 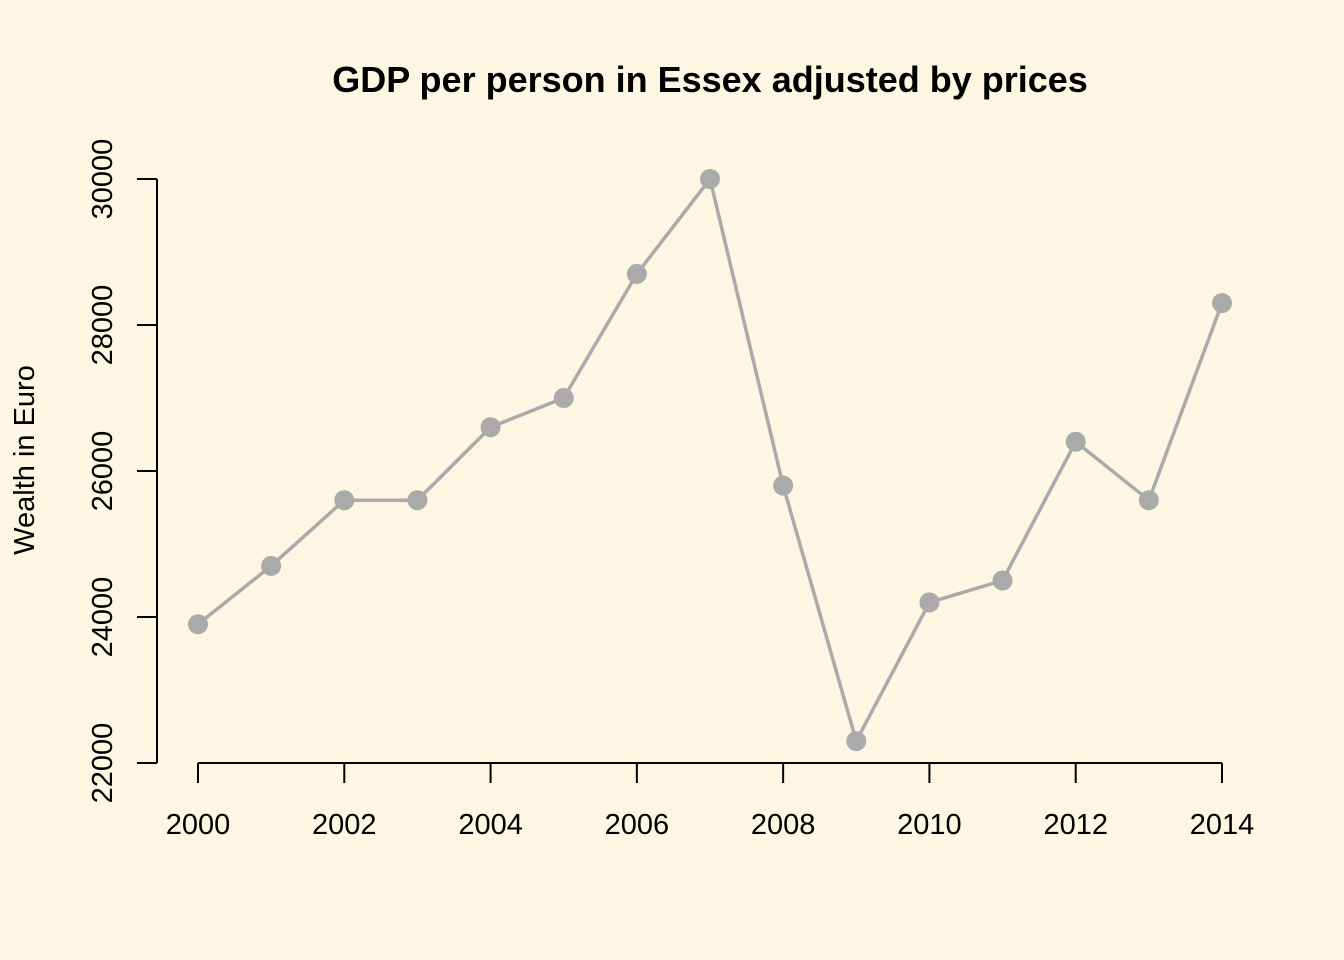 I want to click on x-tick-label: 2010, so click(x=929, y=825).